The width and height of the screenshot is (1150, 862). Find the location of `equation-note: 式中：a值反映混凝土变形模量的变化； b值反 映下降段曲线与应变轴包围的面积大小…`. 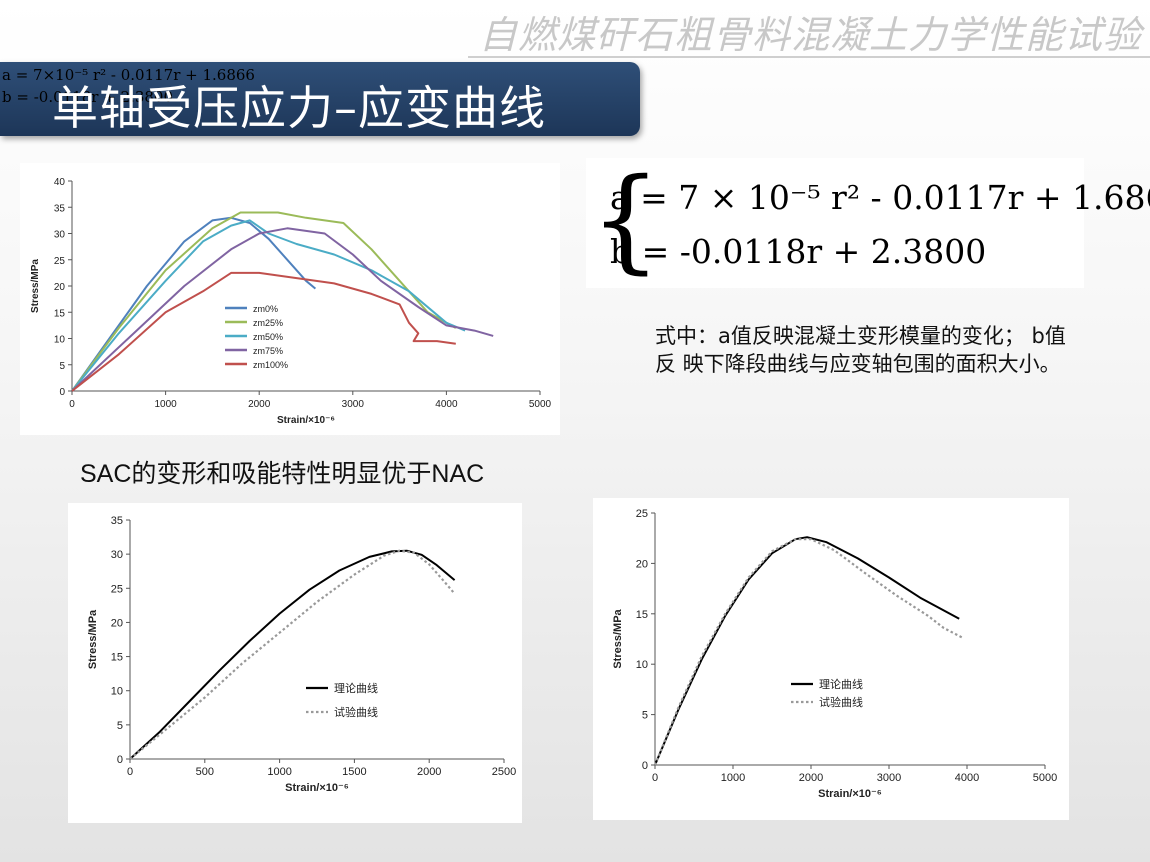

equation-note: 式中：a值反映混凝土变形模量的变化； b值反 映下降段曲线与应变轴包围的面积大小… is located at coordinates (860, 350).